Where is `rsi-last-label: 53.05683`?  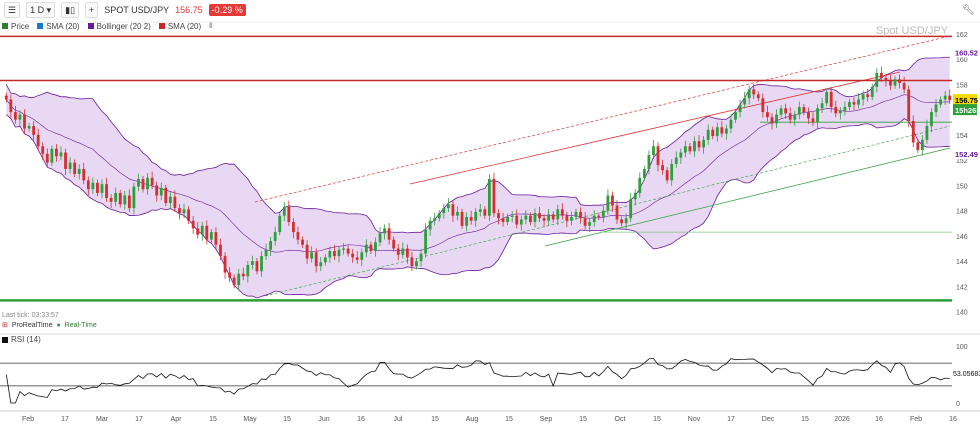
rsi-last-label: 53.05683 is located at coordinates (966, 374).